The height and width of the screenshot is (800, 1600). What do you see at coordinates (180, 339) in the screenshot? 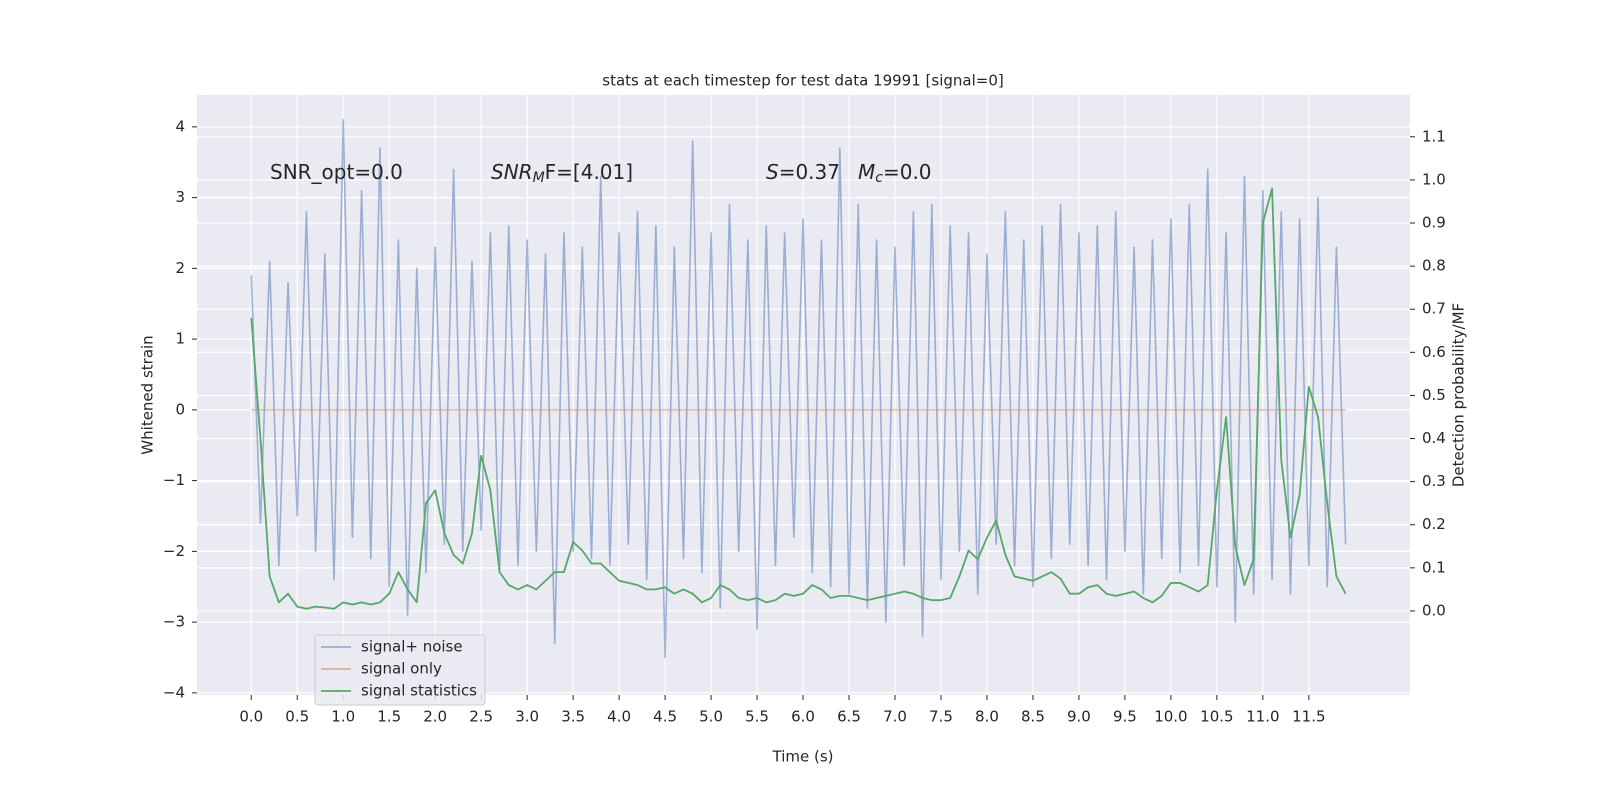
I see `y-tick-label: 1` at bounding box center [180, 339].